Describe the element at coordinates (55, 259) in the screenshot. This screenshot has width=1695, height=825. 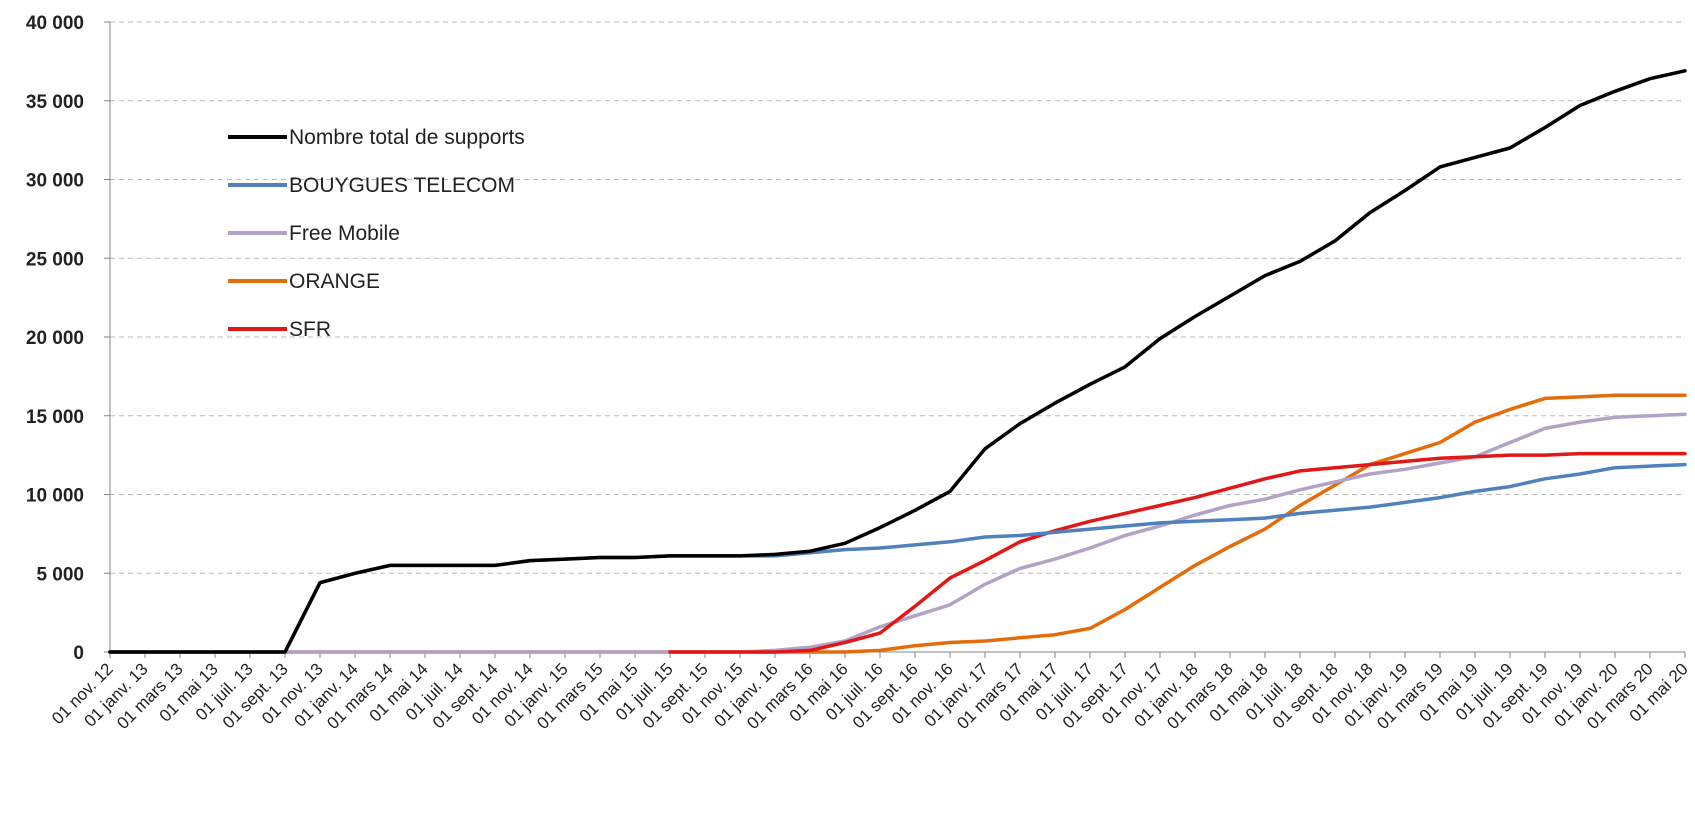
I see `y-tick-label: 25 000` at that location.